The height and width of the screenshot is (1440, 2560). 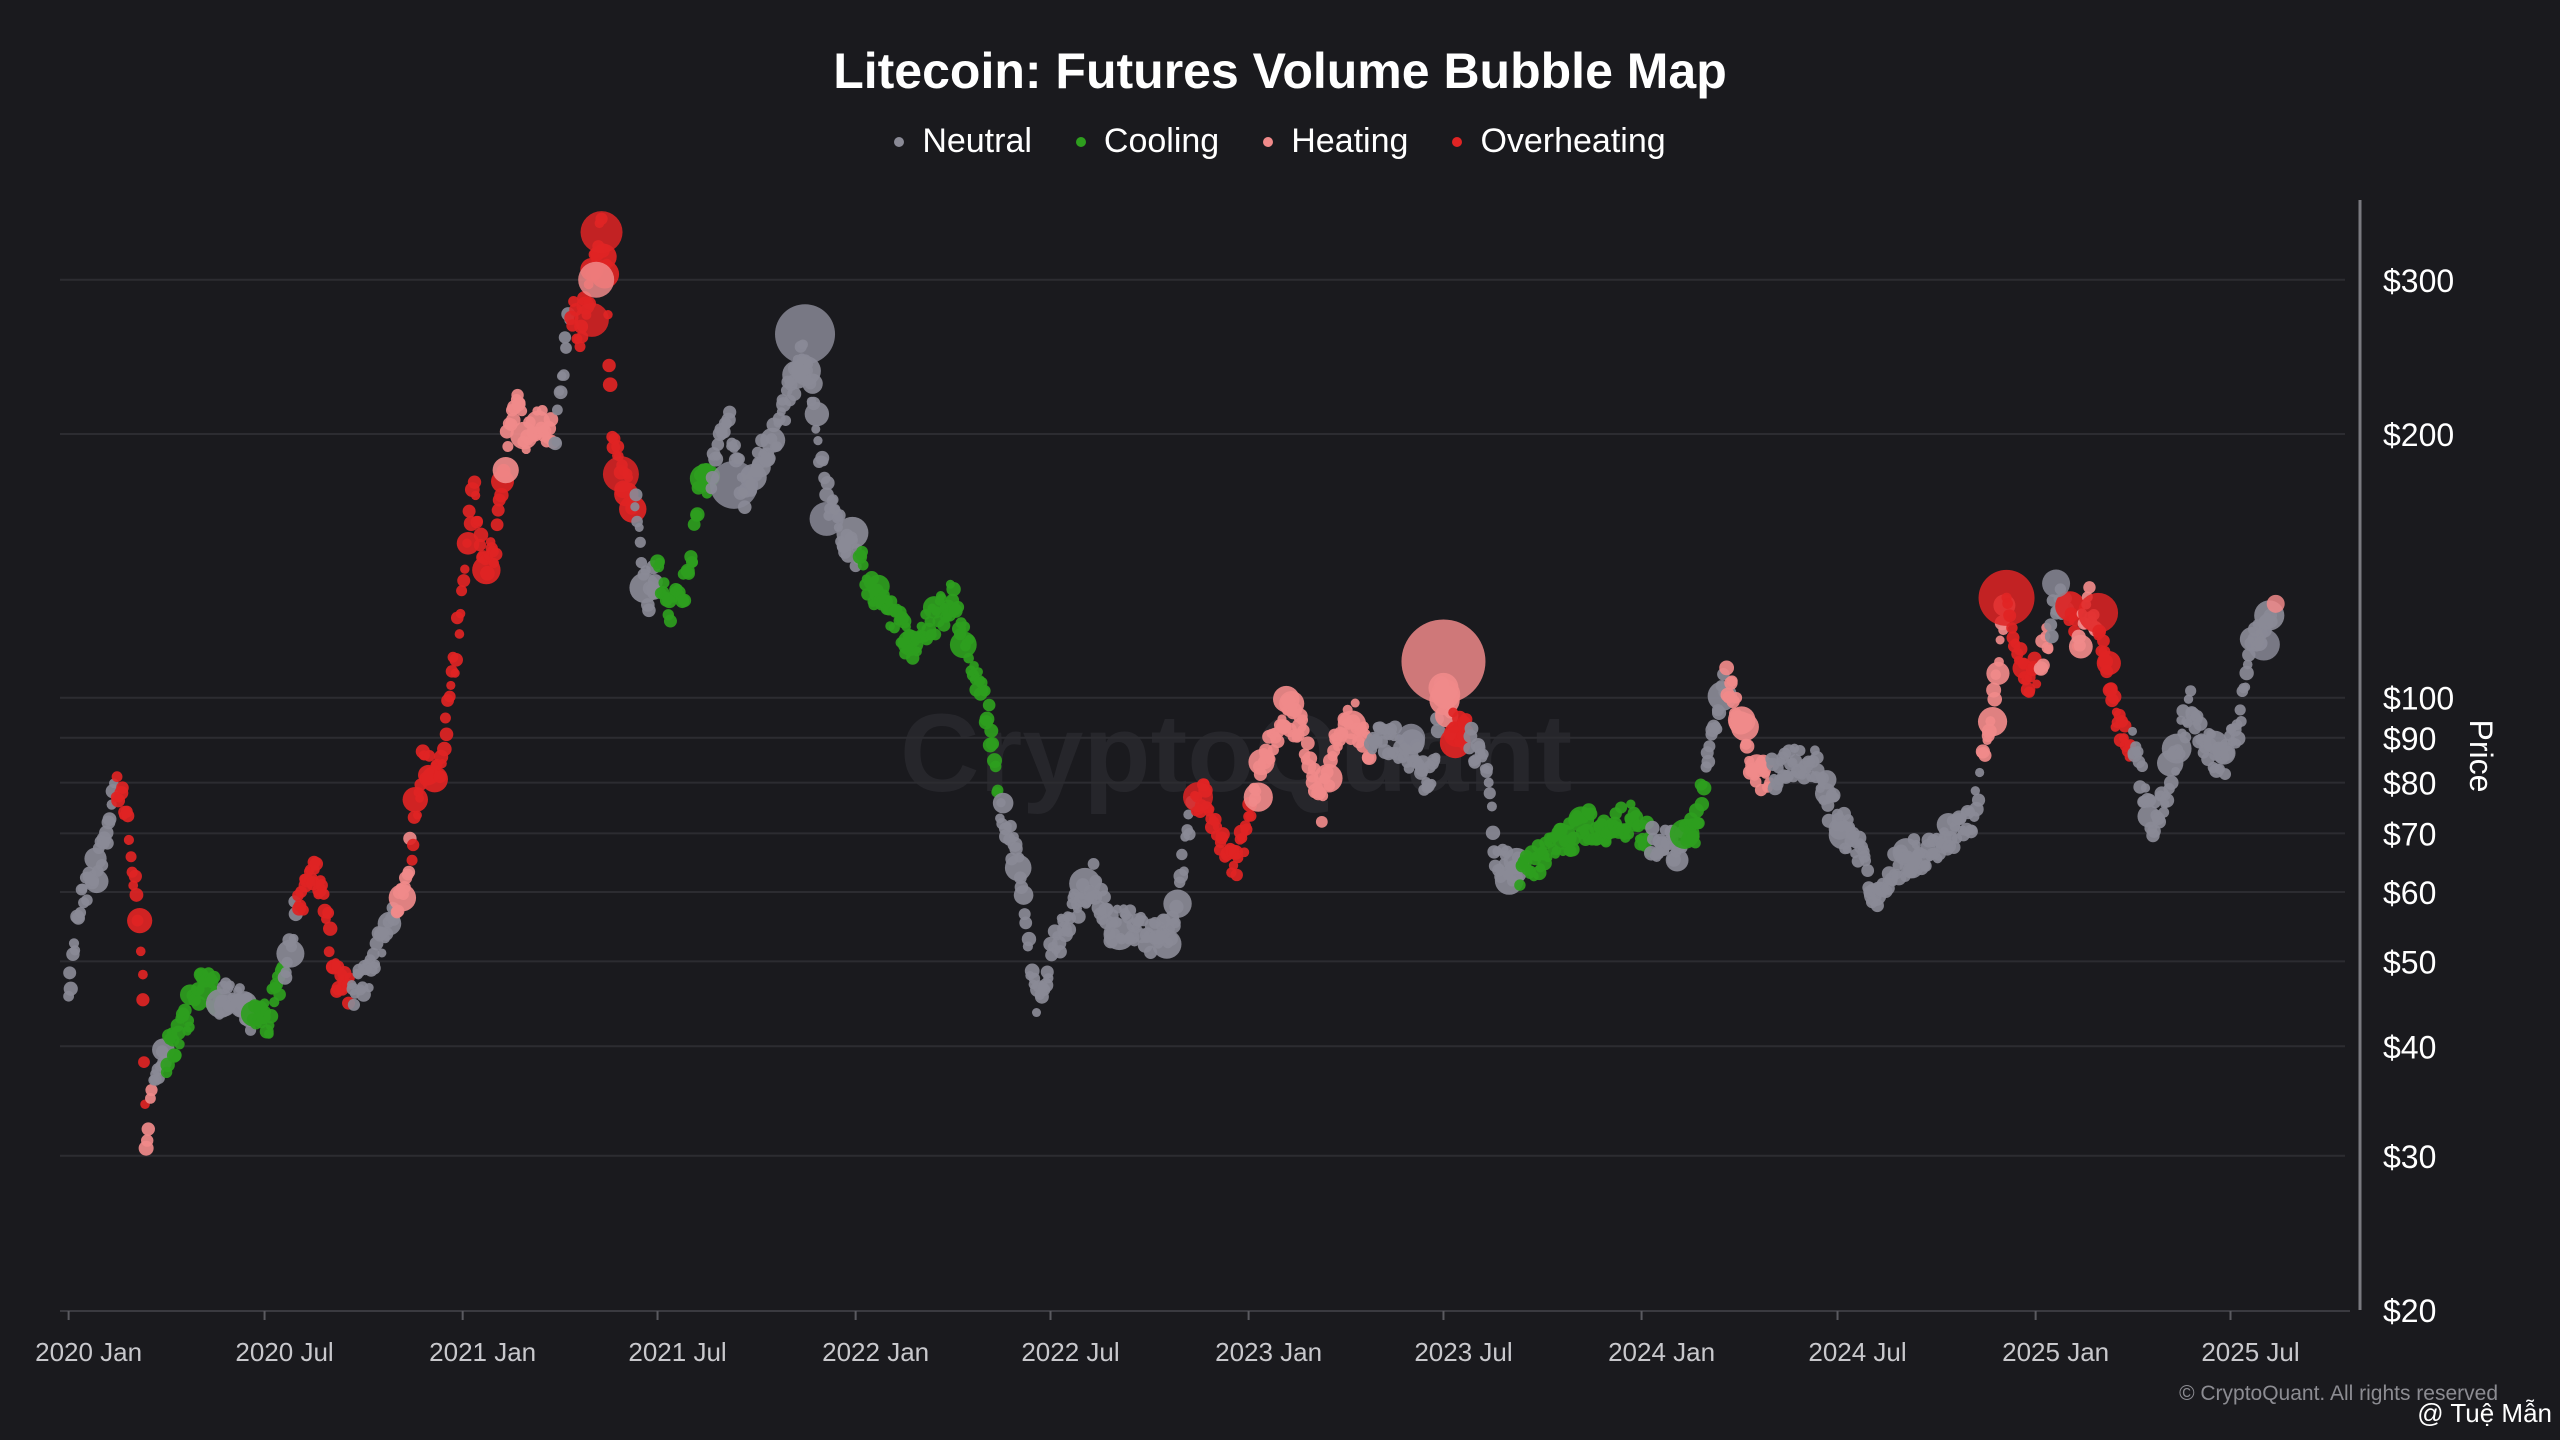 I want to click on x-tick-label: 2021 Jan, so click(x=482, y=1352).